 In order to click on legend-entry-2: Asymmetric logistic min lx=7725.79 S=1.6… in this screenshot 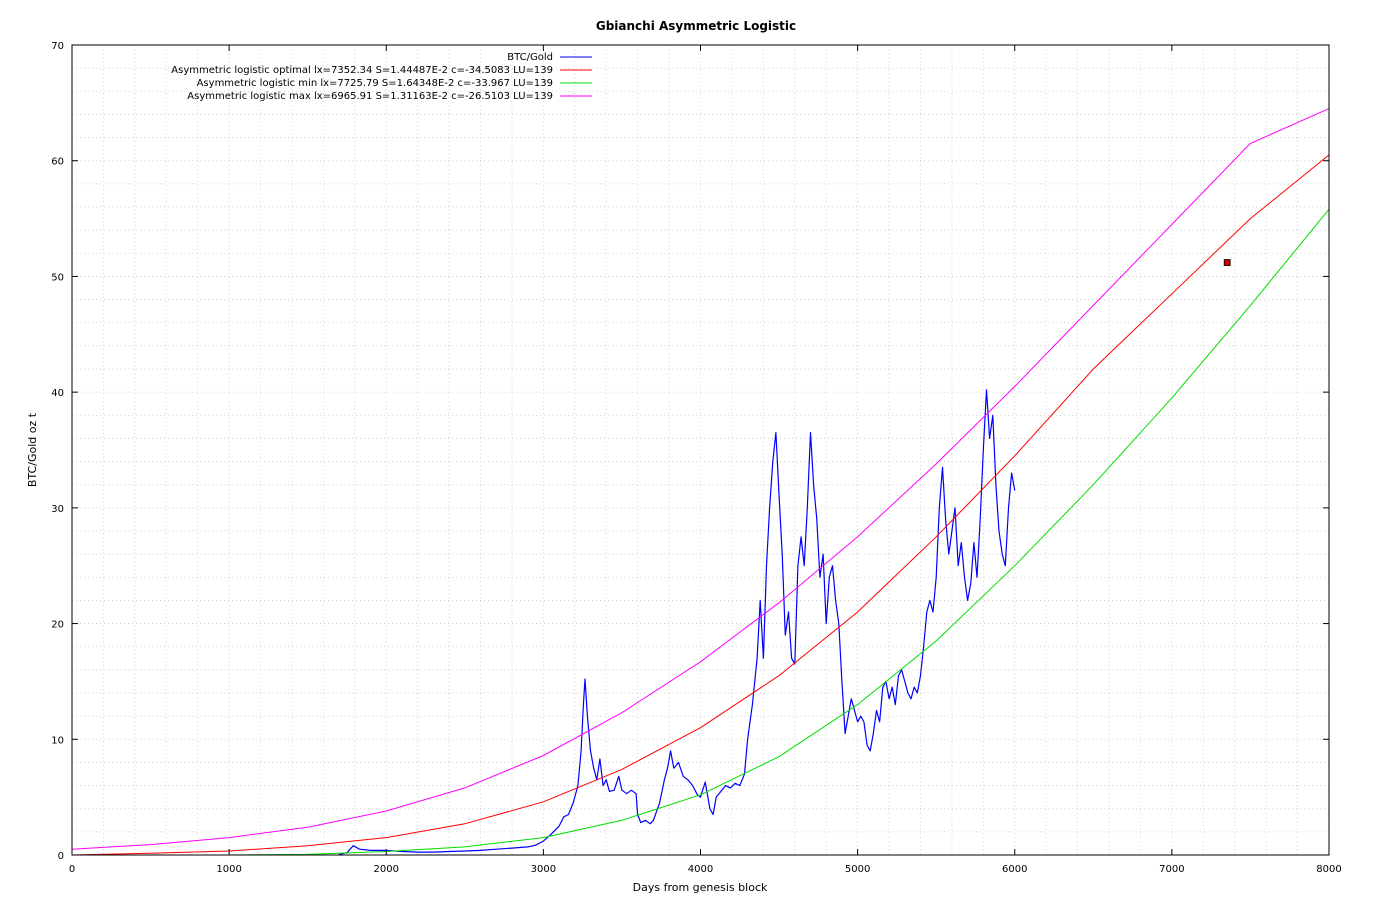, I will do `click(375, 83)`.